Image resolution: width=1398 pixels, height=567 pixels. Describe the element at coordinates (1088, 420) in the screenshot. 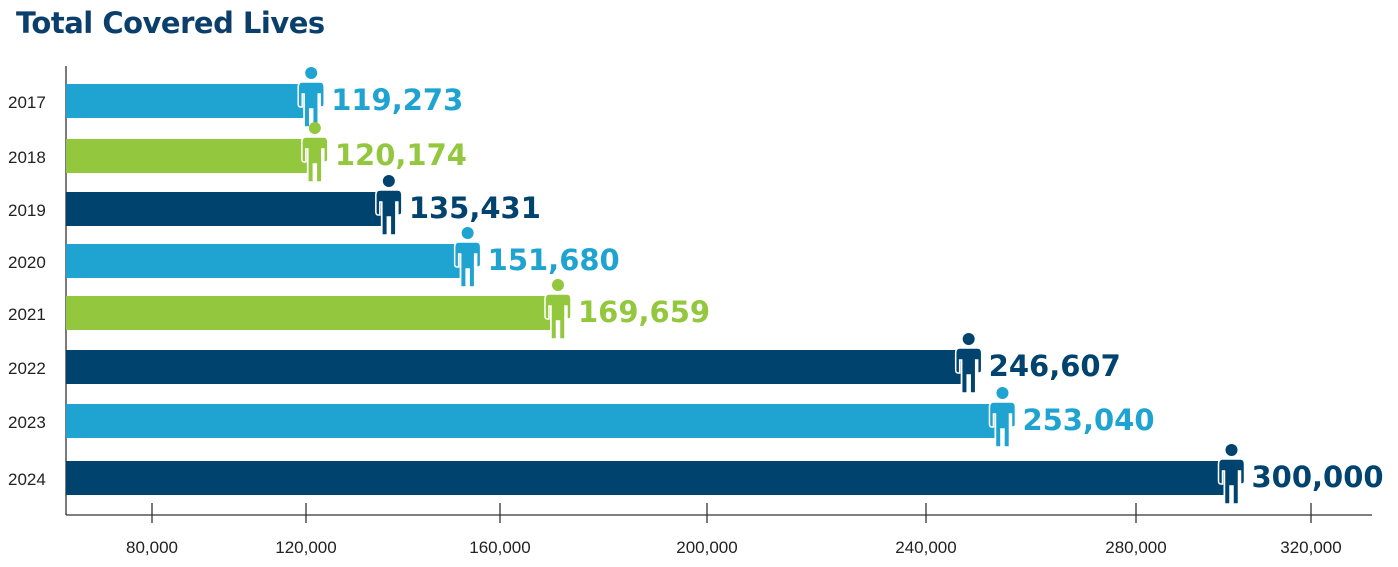

I see `data-label: 253,040` at that location.